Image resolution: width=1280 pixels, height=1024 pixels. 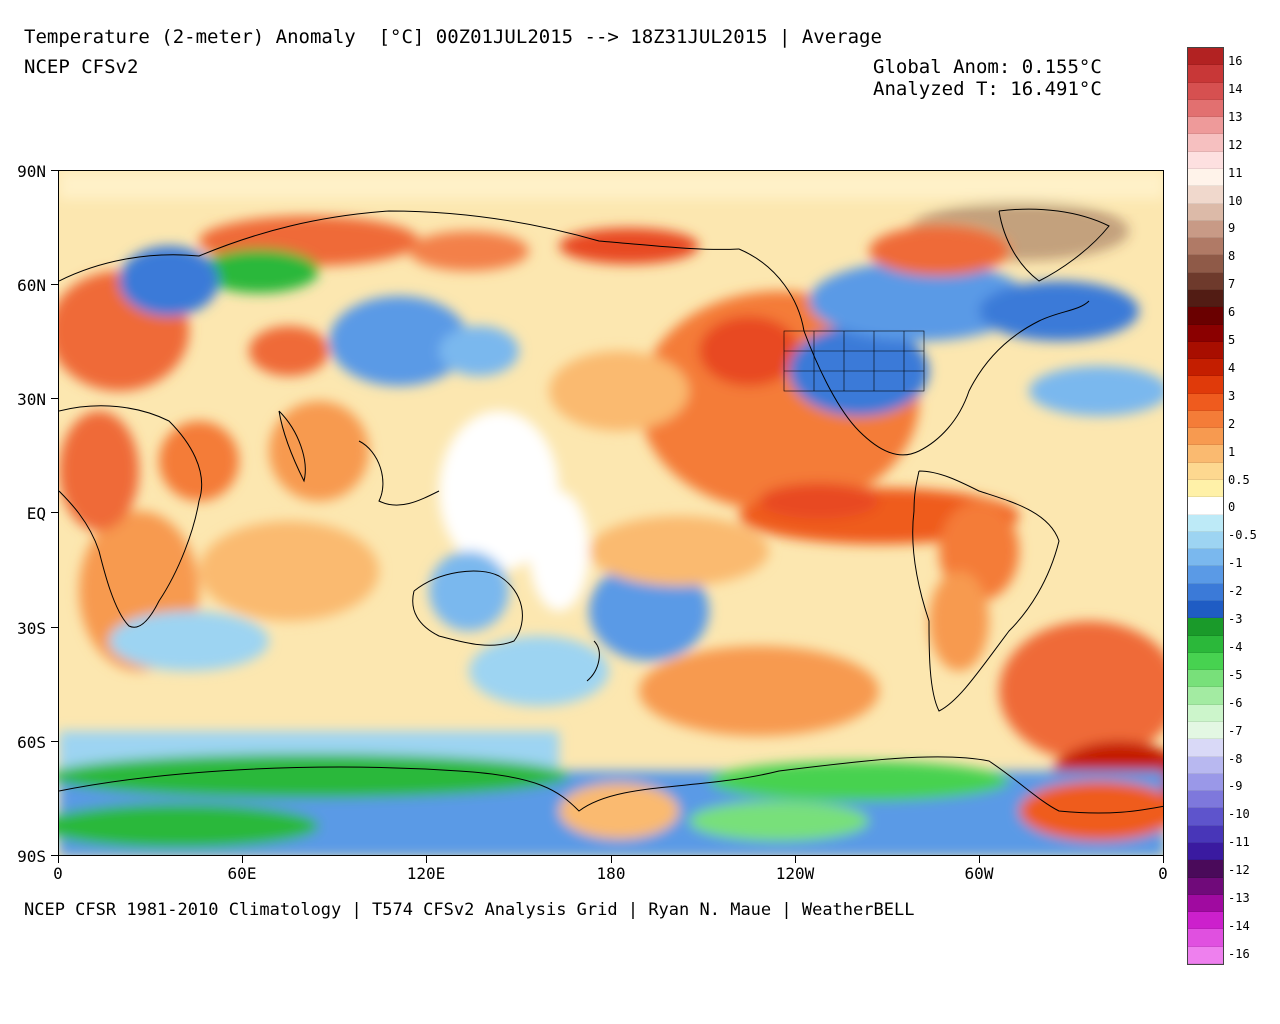 What do you see at coordinates (854, 361) in the screenshot?
I see `us-state-boundaries` at bounding box center [854, 361].